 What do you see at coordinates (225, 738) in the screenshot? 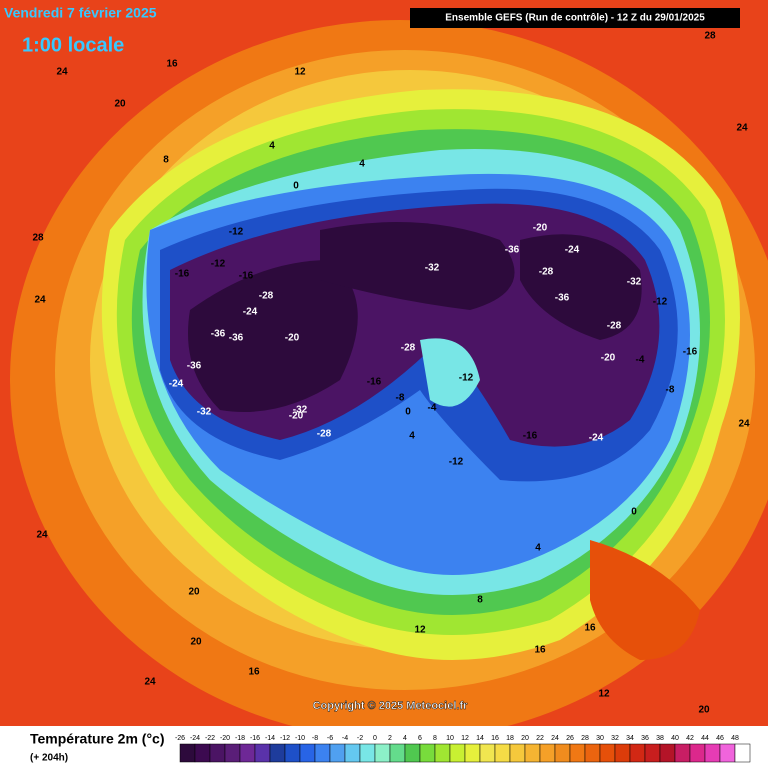
I see `legend-tick-label: -20` at bounding box center [225, 738].